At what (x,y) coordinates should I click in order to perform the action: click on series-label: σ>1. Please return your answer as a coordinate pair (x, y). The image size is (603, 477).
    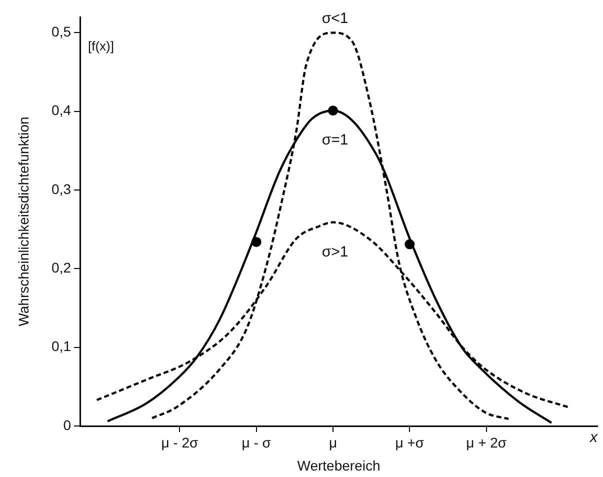
    Looking at the image, I should click on (335, 251).